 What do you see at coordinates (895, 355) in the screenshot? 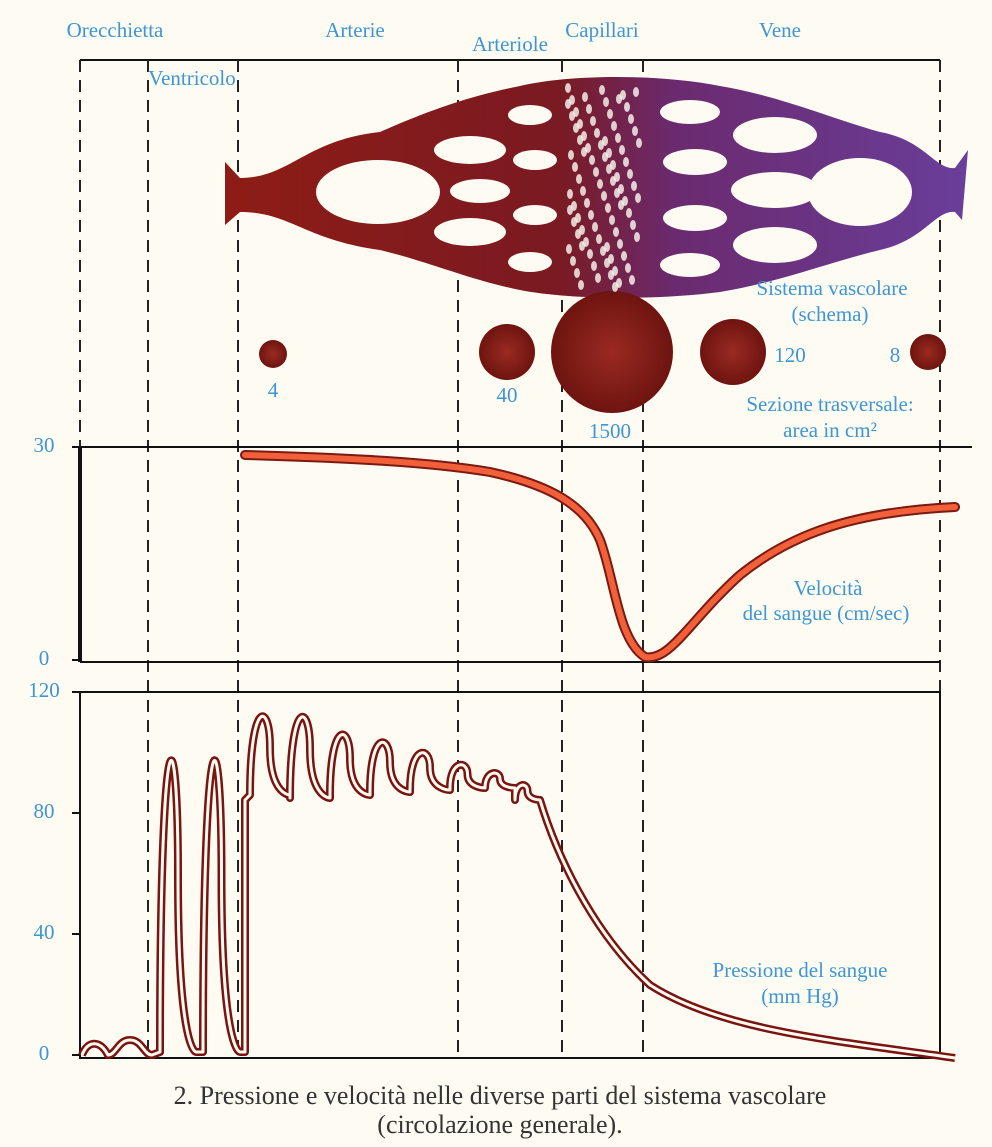
I see `area-label: 8` at bounding box center [895, 355].